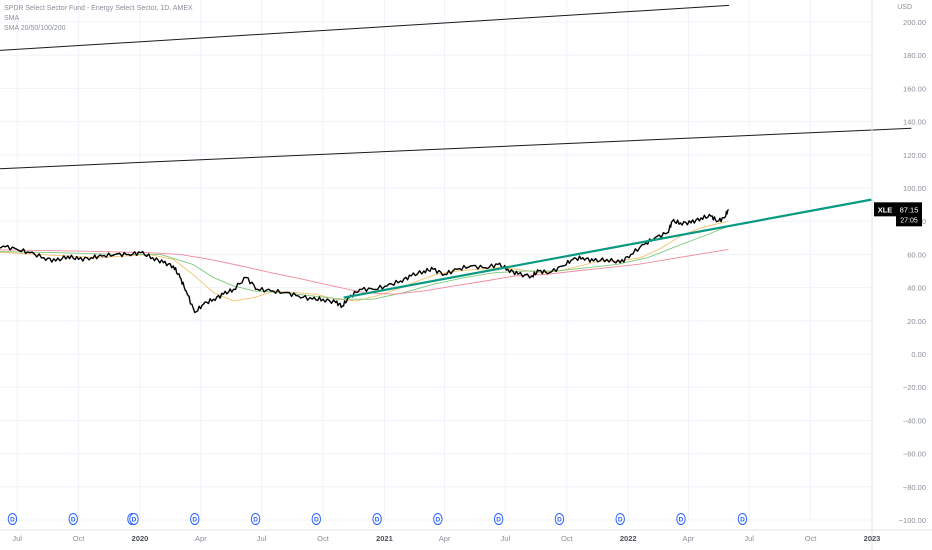 This screenshot has width=932, height=550. I want to click on sma-200-line, so click(364, 271).